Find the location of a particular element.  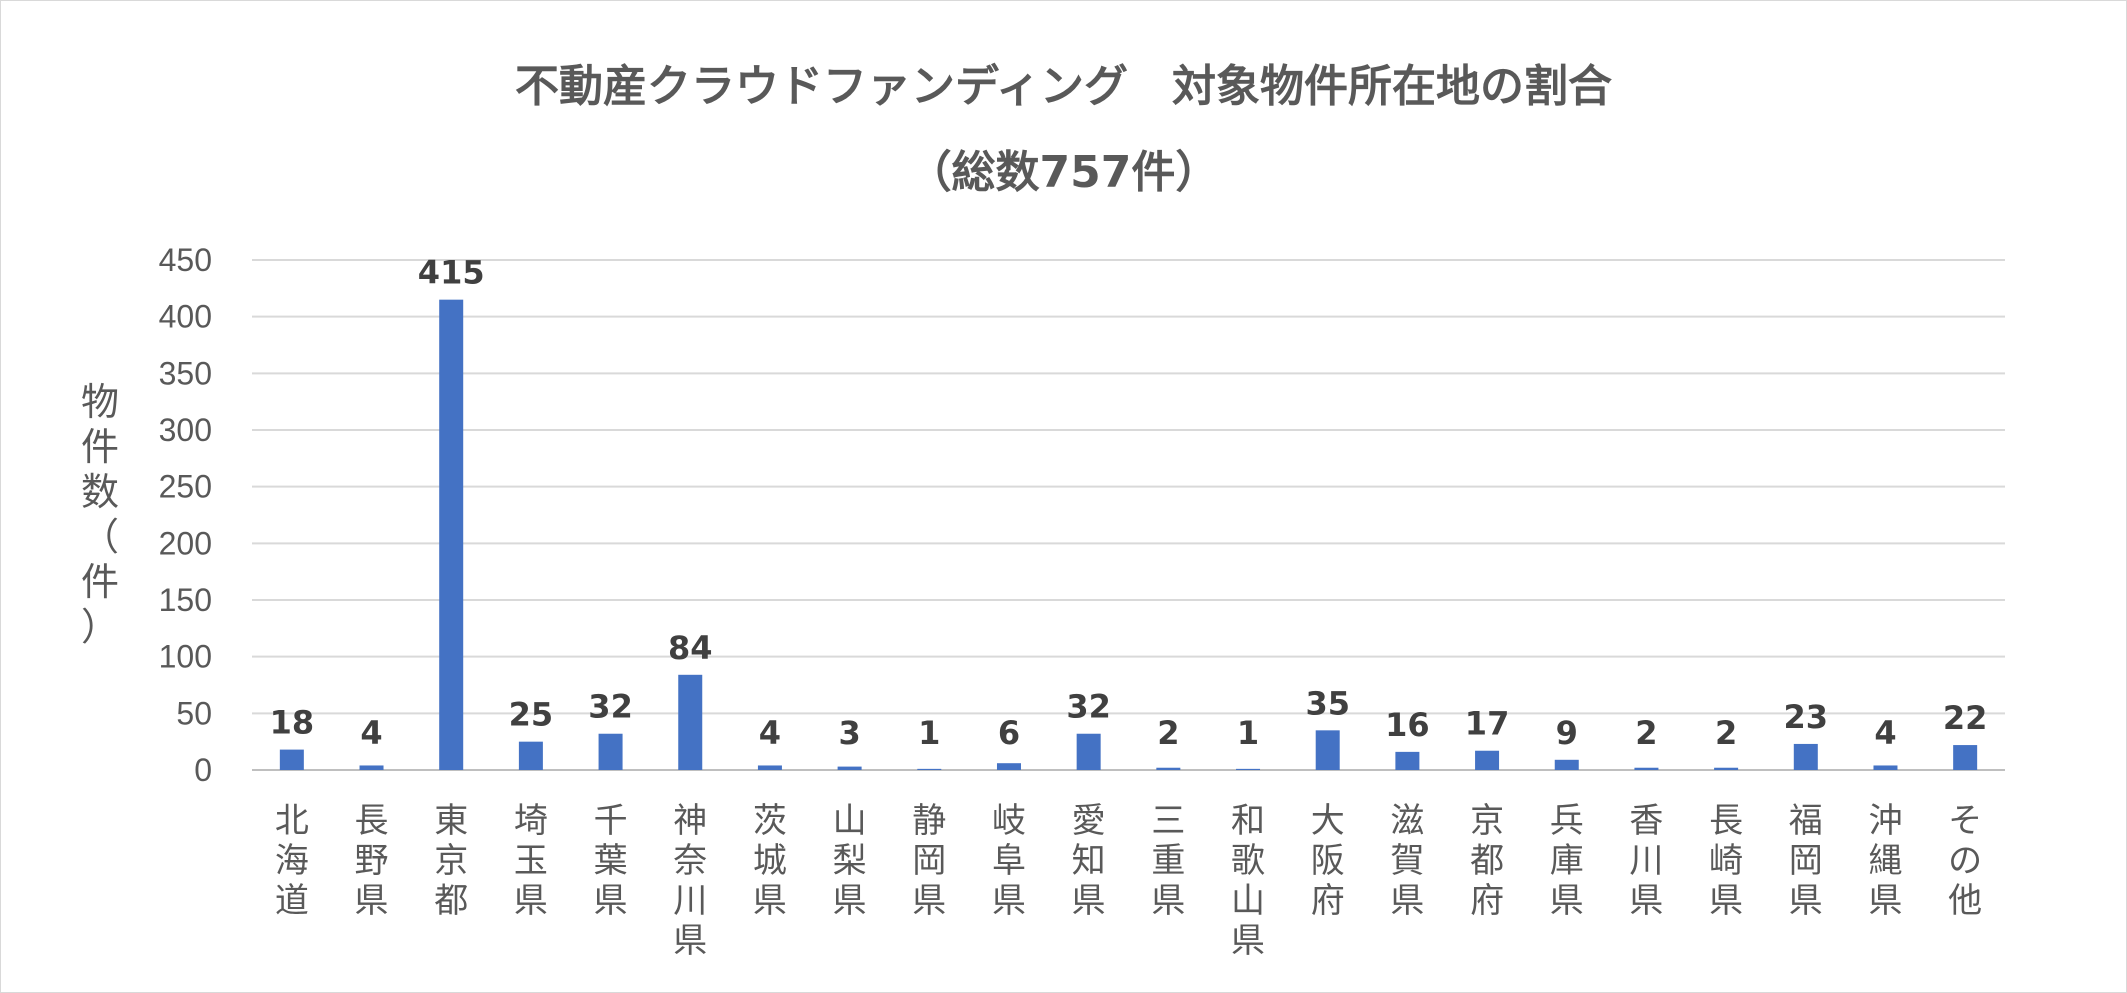

data-label: 6 is located at coordinates (1009, 733).